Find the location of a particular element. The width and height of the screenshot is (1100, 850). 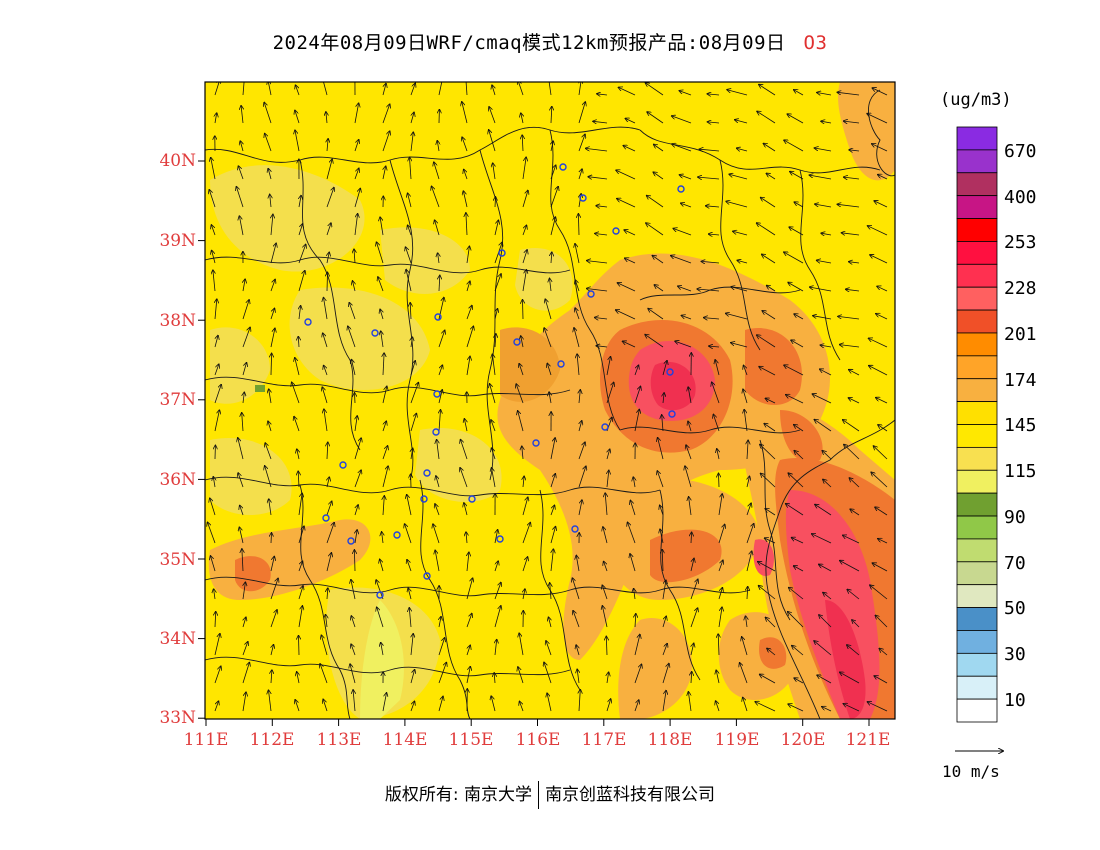

colorbar-label: 228 is located at coordinates (1020, 288).